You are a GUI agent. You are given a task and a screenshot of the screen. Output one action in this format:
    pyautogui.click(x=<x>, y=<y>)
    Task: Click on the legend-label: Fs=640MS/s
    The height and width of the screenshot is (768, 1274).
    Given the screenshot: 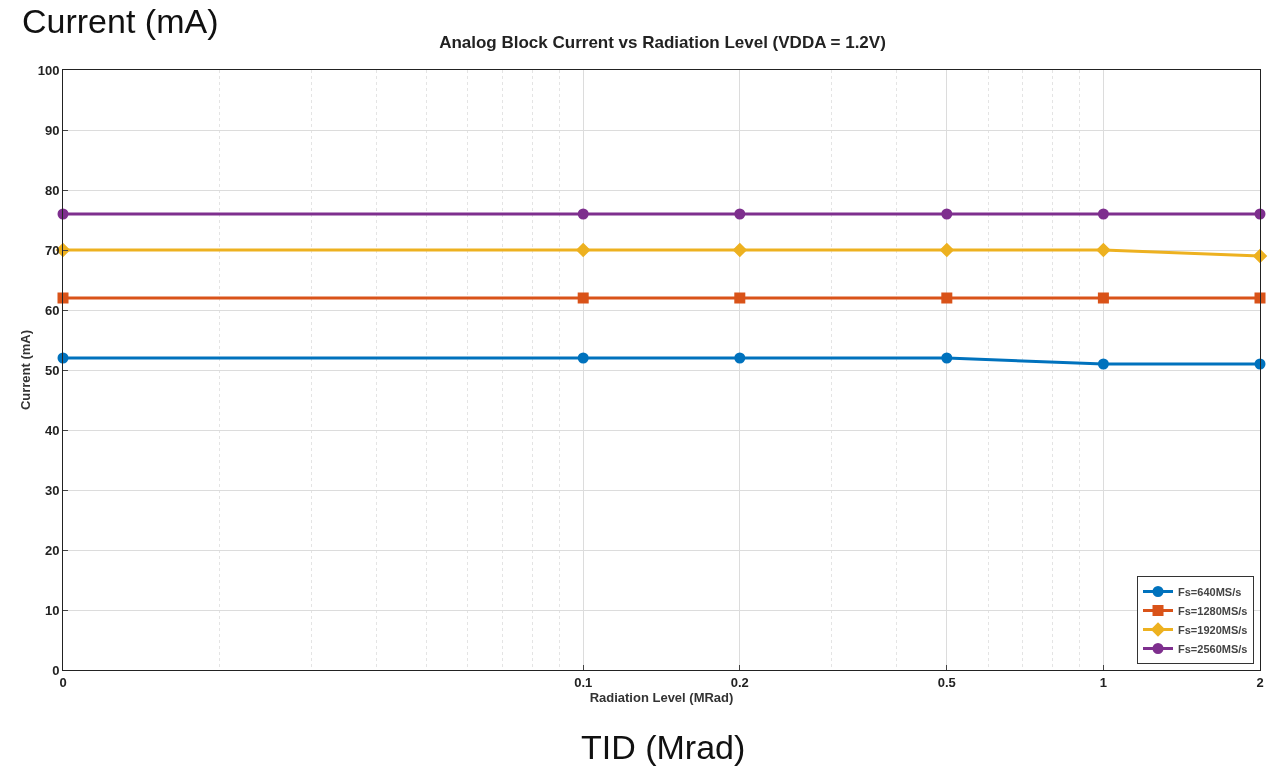 What is the action you would take?
    pyautogui.click(x=1210, y=591)
    